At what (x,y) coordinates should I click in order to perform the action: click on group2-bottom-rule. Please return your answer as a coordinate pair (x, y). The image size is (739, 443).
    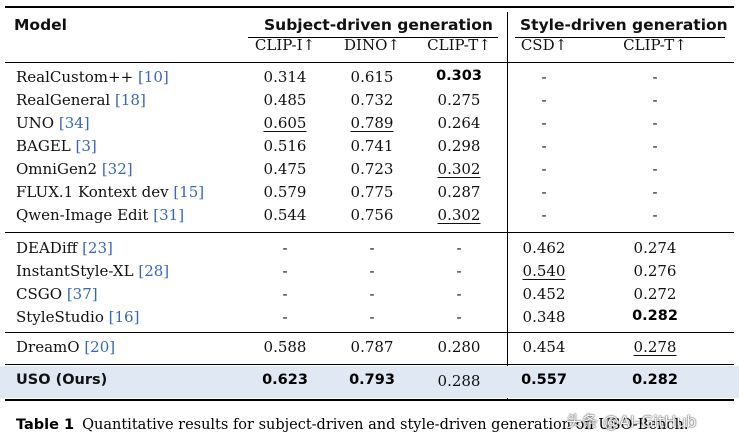
    Looking at the image, I should click on (369, 332).